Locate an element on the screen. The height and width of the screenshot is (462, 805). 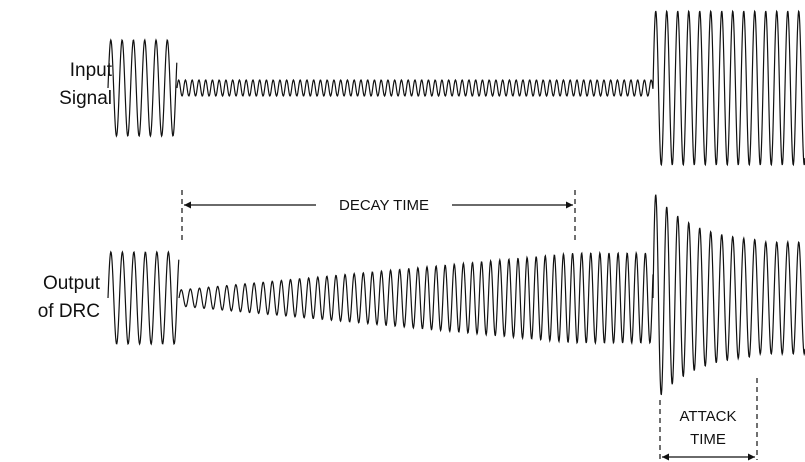
attack-label-line1: ATTACK is located at coordinates (708, 416).